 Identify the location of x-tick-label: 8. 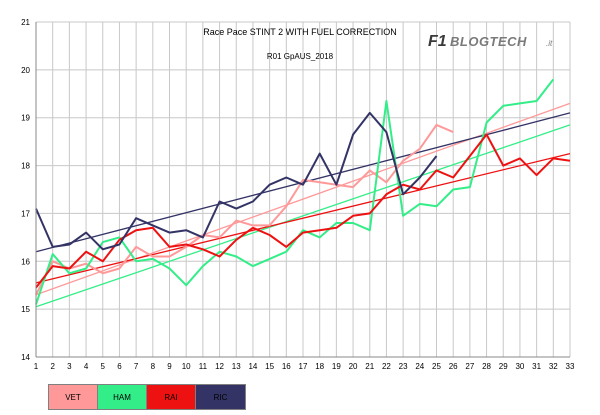
(153, 366).